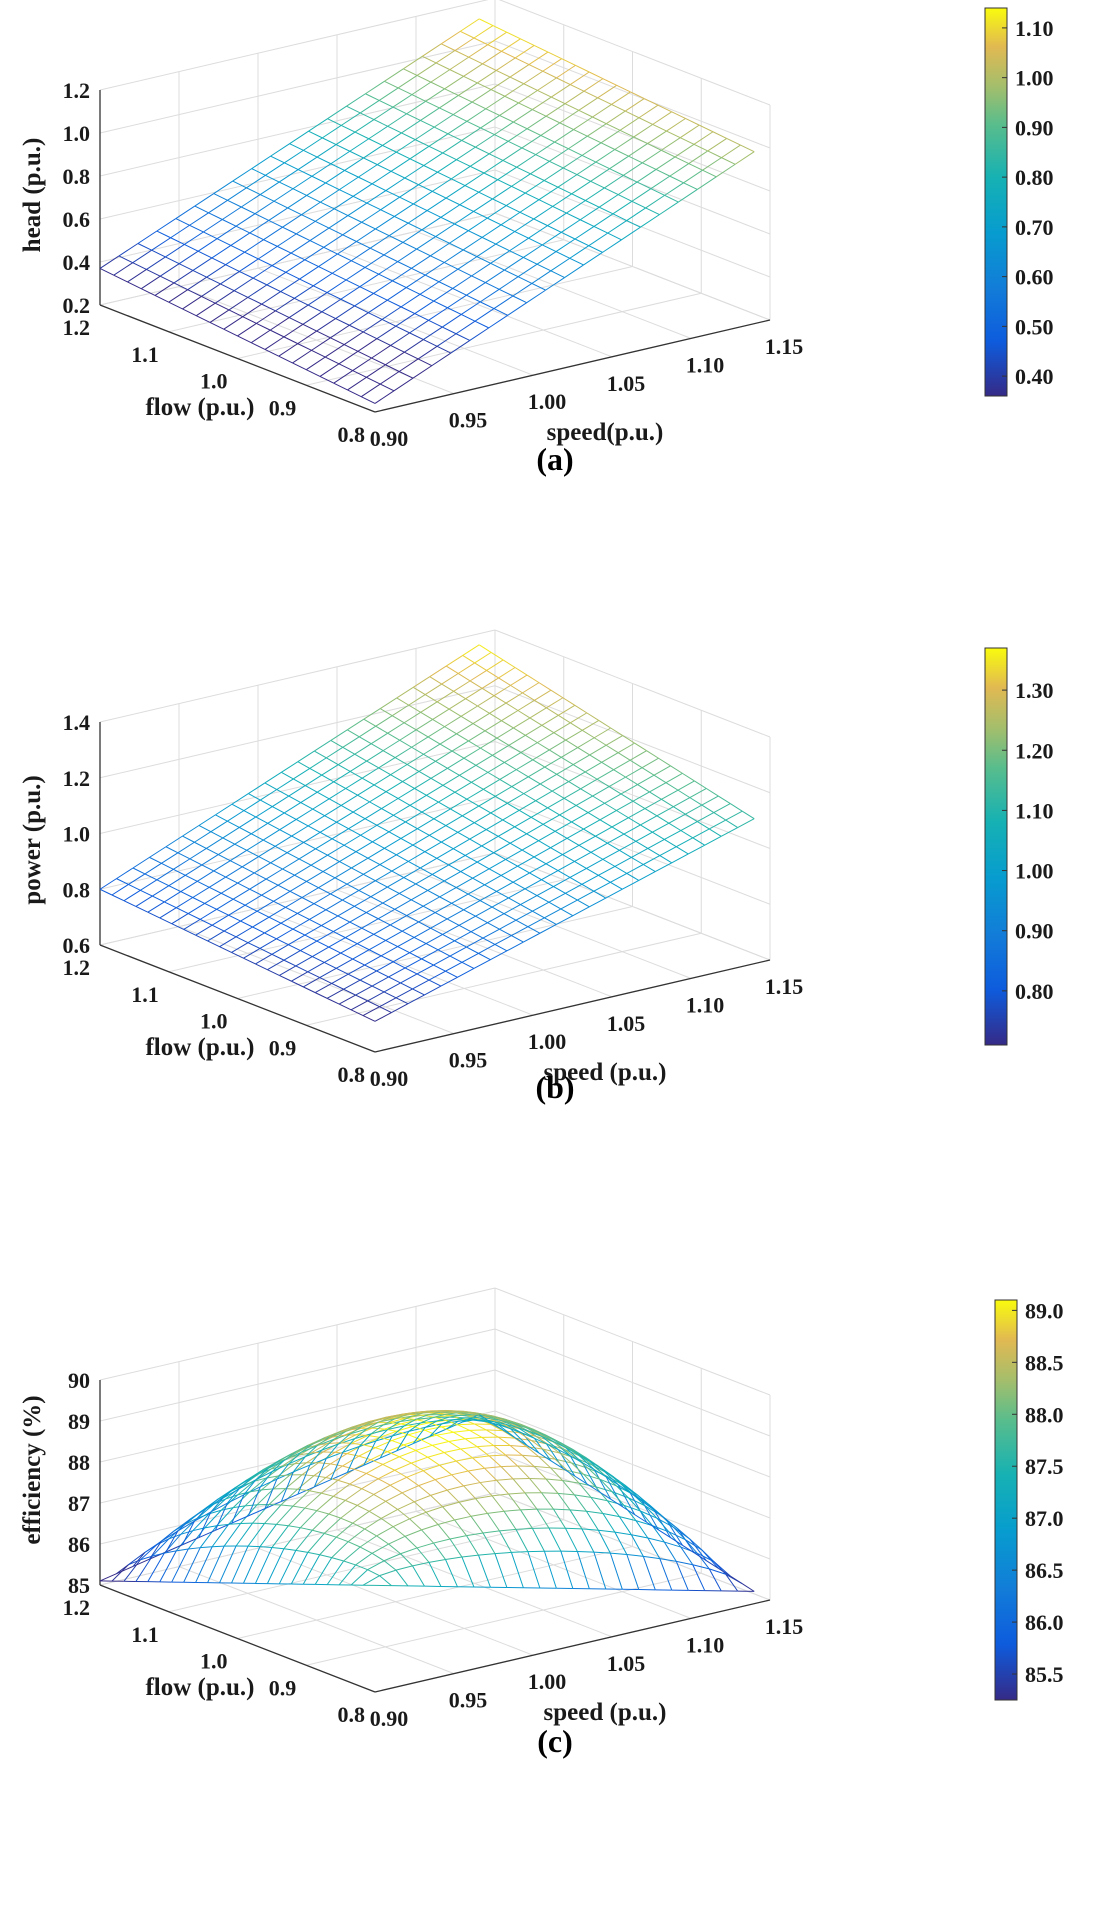 The width and height of the screenshot is (1100, 1930). What do you see at coordinates (435, 887) in the screenshot?
I see `axis-lines` at bounding box center [435, 887].